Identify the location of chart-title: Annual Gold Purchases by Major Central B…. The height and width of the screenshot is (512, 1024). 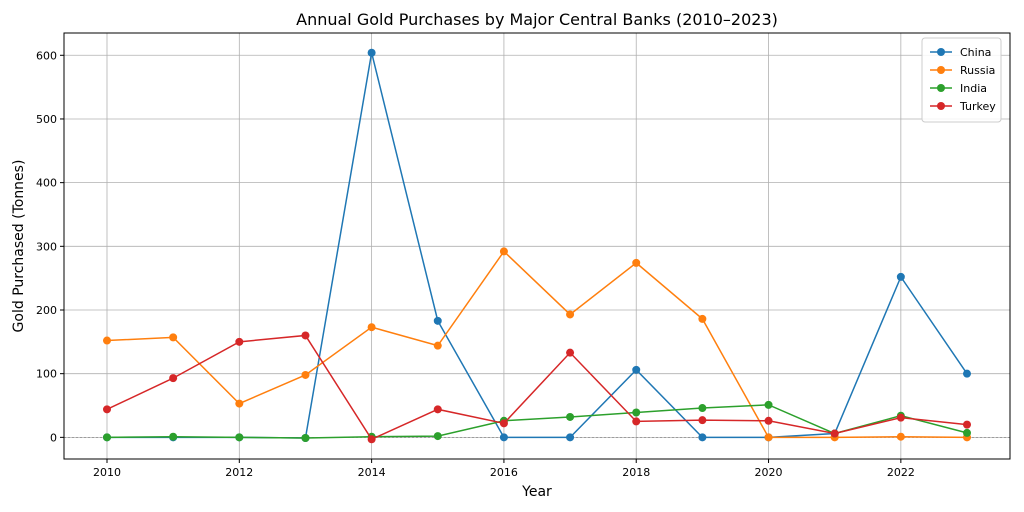
(537, 19).